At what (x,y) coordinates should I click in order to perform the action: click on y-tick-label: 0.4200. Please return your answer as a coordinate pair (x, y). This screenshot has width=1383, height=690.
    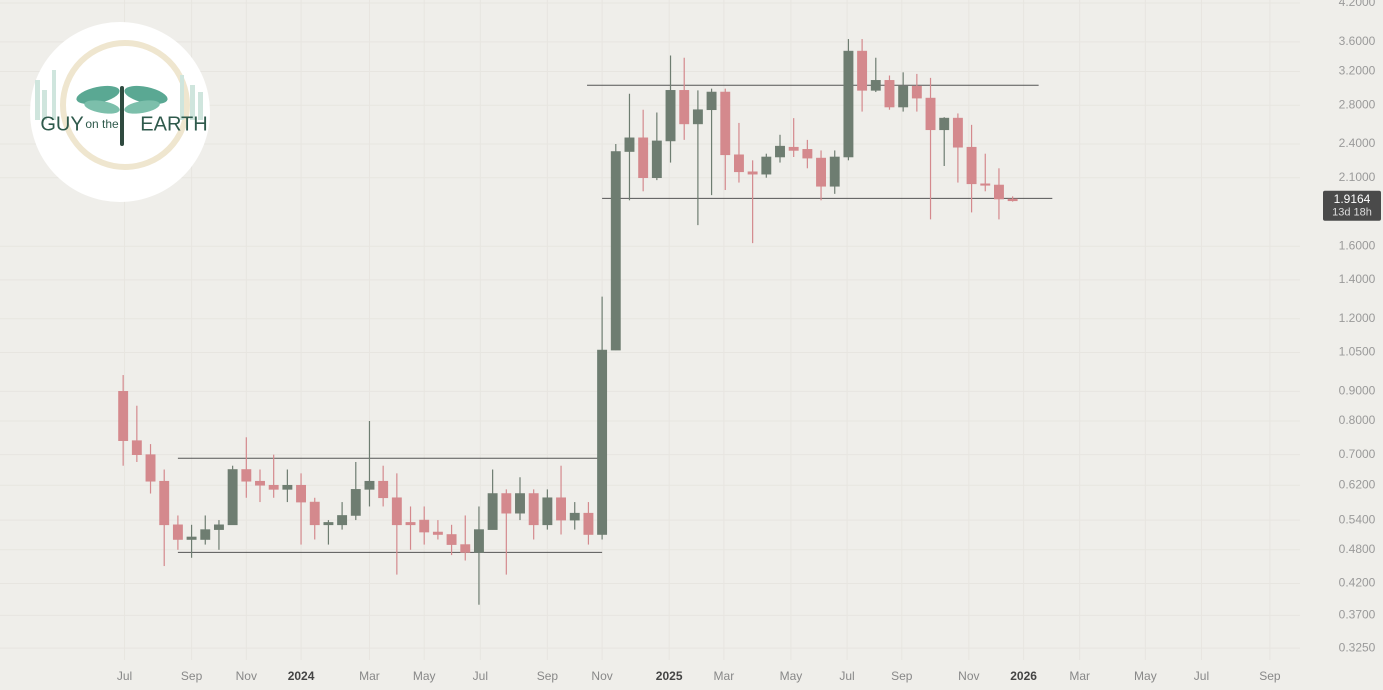
    Looking at the image, I should click on (1357, 583).